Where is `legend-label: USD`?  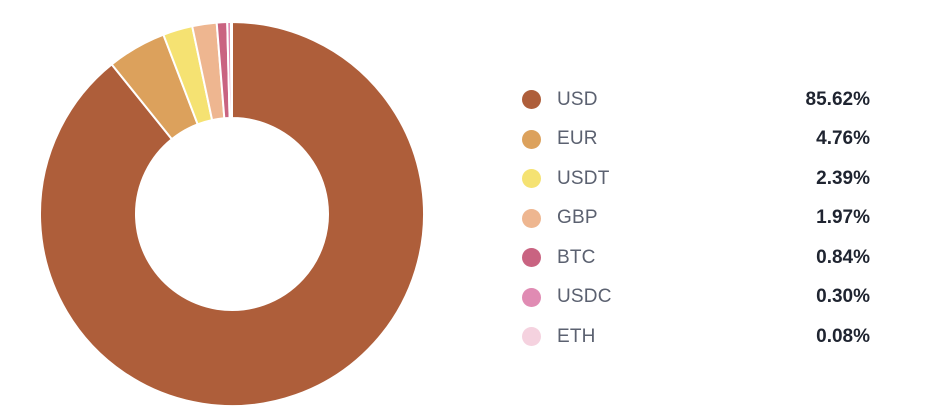 legend-label: USD is located at coordinates (577, 99).